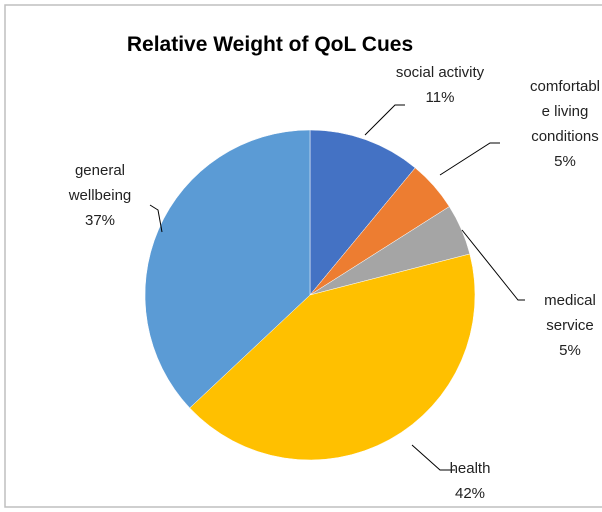 The image size is (602, 512). I want to click on data-label: medical service 5%, so click(563, 325).